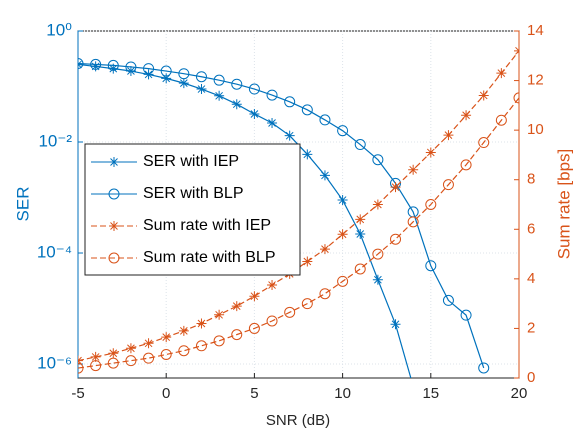 This screenshot has height=441, width=581. I want to click on x-tick-label: 0, so click(166, 393).